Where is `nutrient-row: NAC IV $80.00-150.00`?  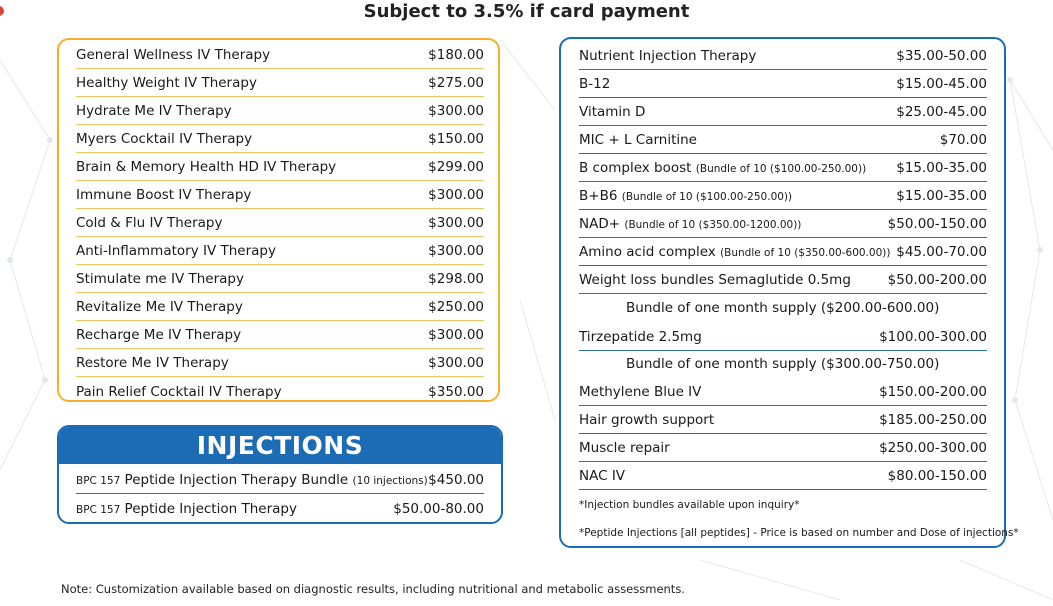 nutrient-row: NAC IV $80.00-150.00 is located at coordinates (783, 476).